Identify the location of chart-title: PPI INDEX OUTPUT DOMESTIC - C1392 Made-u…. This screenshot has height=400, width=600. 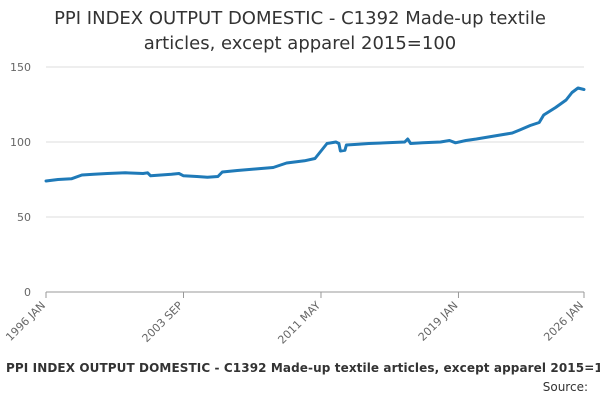
(300, 31).